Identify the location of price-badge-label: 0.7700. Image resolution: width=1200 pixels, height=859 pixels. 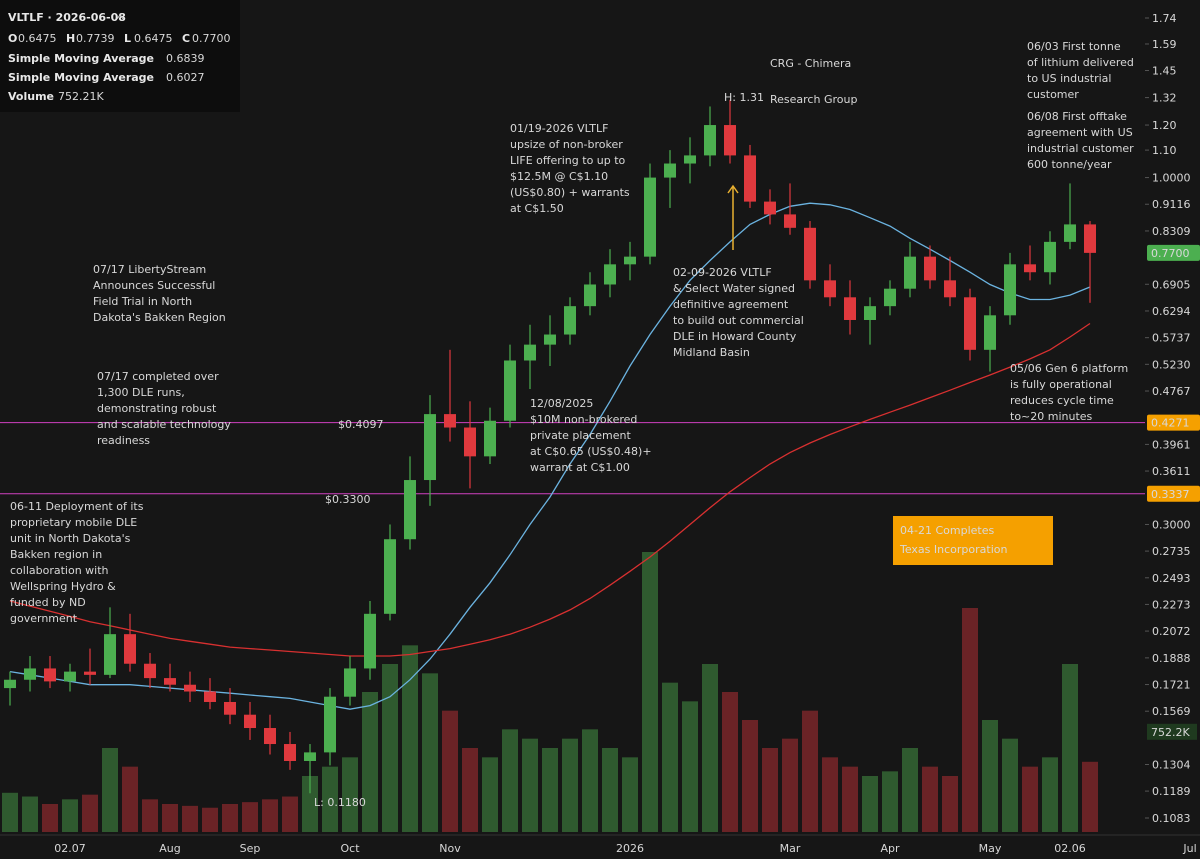
(1170, 253).